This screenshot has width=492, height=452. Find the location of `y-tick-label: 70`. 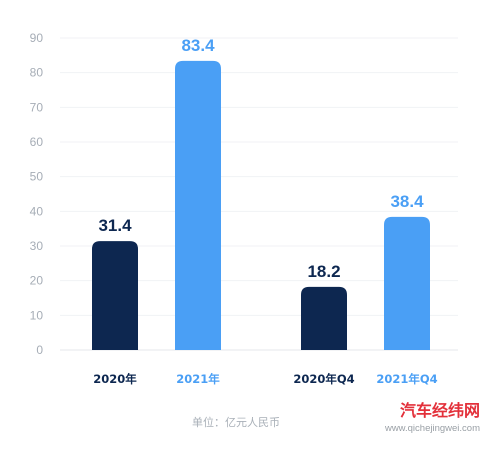

y-tick-label: 70 is located at coordinates (37, 107).